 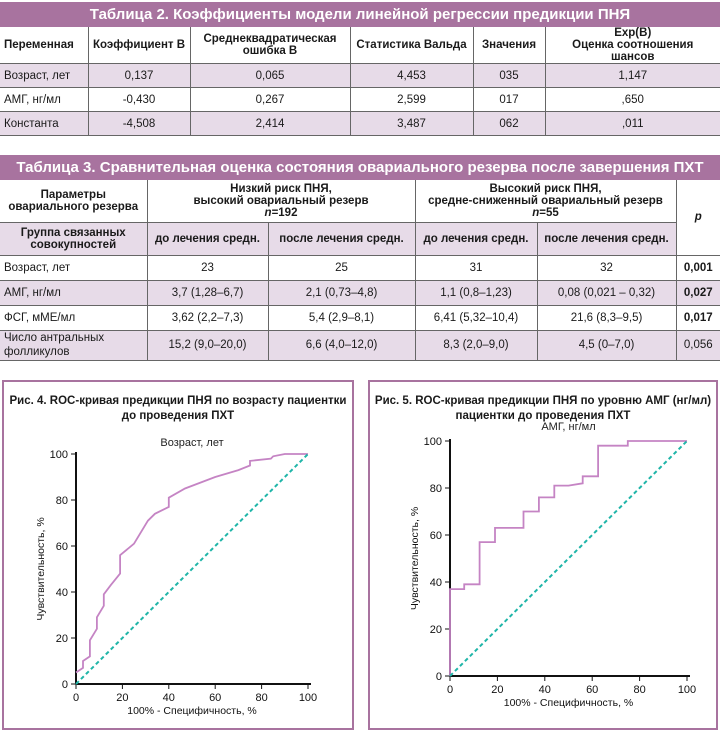 What do you see at coordinates (270, 45) in the screenshot?
I see `table2-header-se: Среднеквадратическая ошибка B` at bounding box center [270, 45].